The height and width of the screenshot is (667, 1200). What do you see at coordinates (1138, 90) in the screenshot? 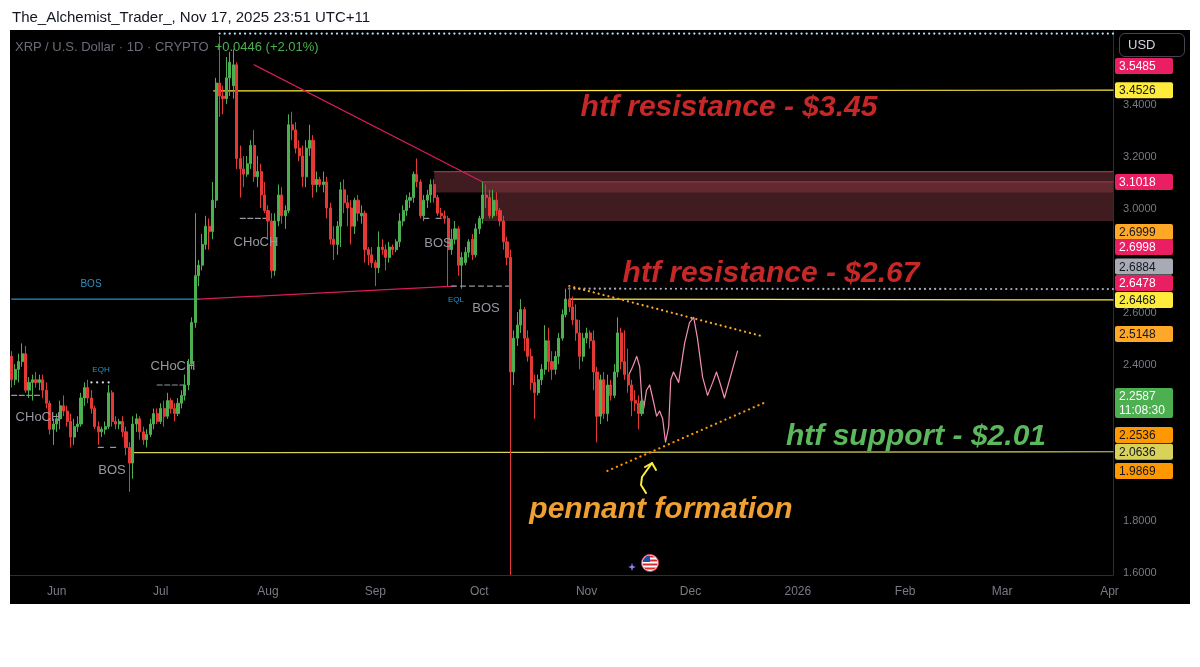
I see `data-label: 3.4526` at bounding box center [1138, 90].